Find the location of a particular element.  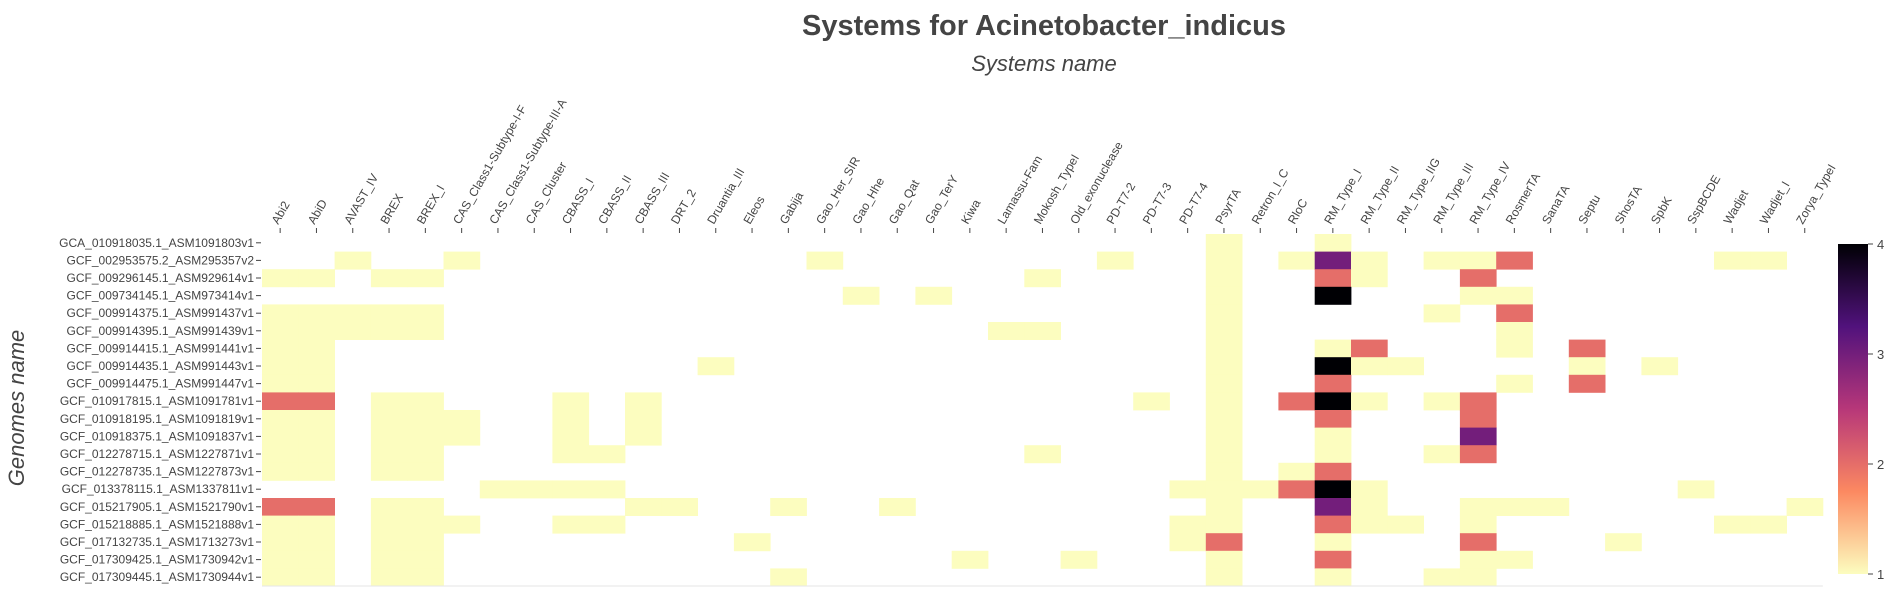

y-axis-title: Genomes name is located at coordinates (16, 408).